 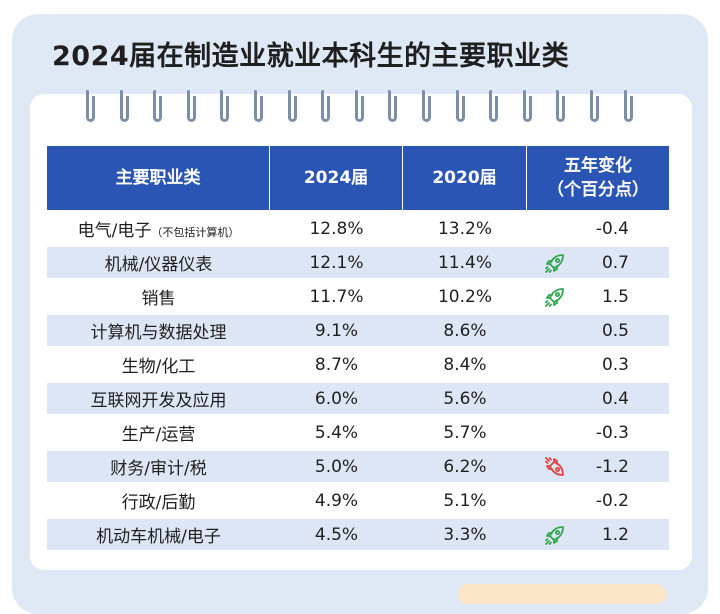 What do you see at coordinates (336, 178) in the screenshot?
I see `header-2024: 2024届` at bounding box center [336, 178].